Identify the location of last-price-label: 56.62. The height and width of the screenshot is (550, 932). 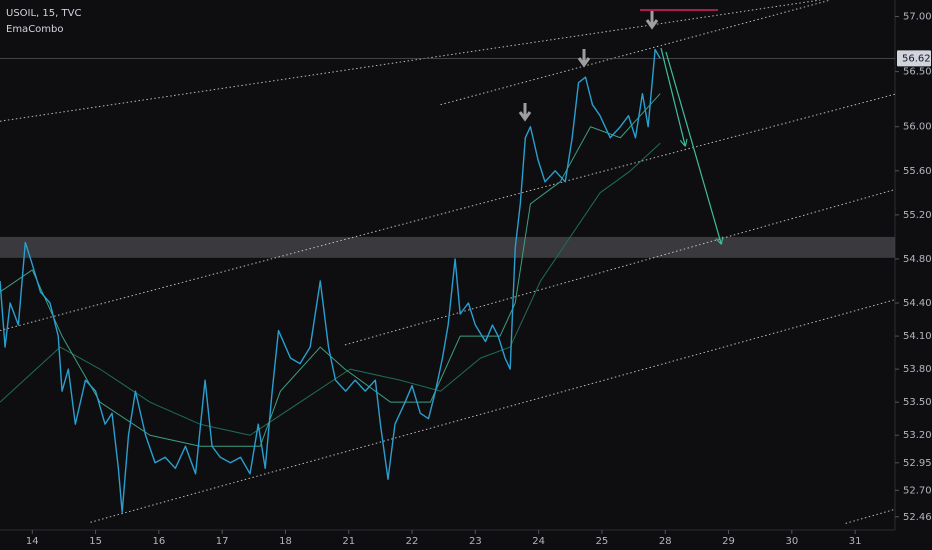
(916, 58).